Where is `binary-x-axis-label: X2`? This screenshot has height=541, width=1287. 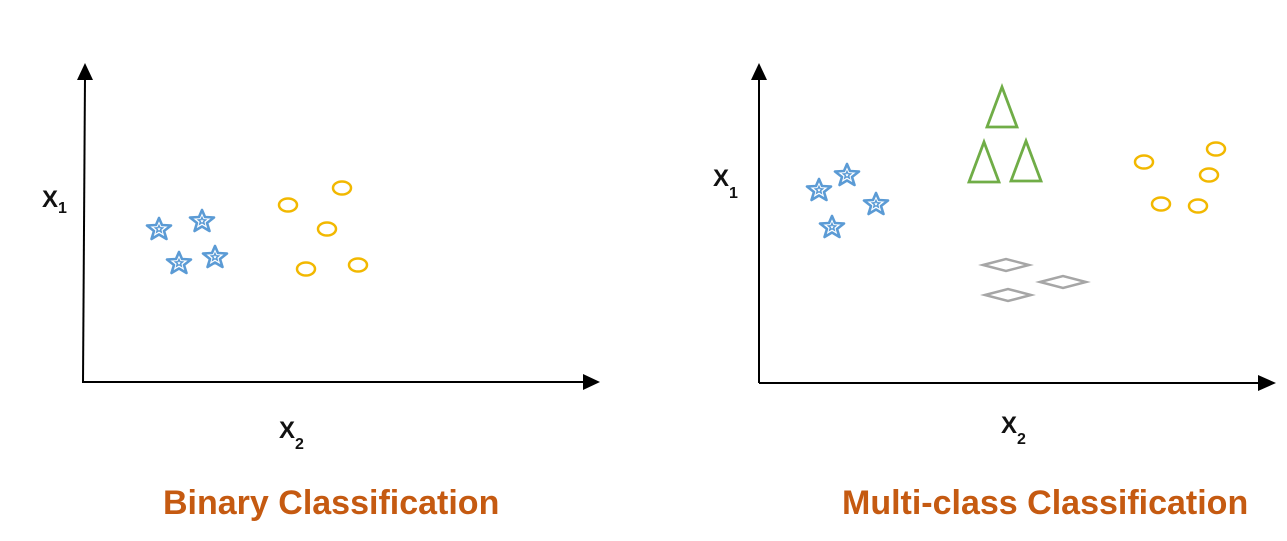
binary-x-axis-label: X2 is located at coordinates (291, 435).